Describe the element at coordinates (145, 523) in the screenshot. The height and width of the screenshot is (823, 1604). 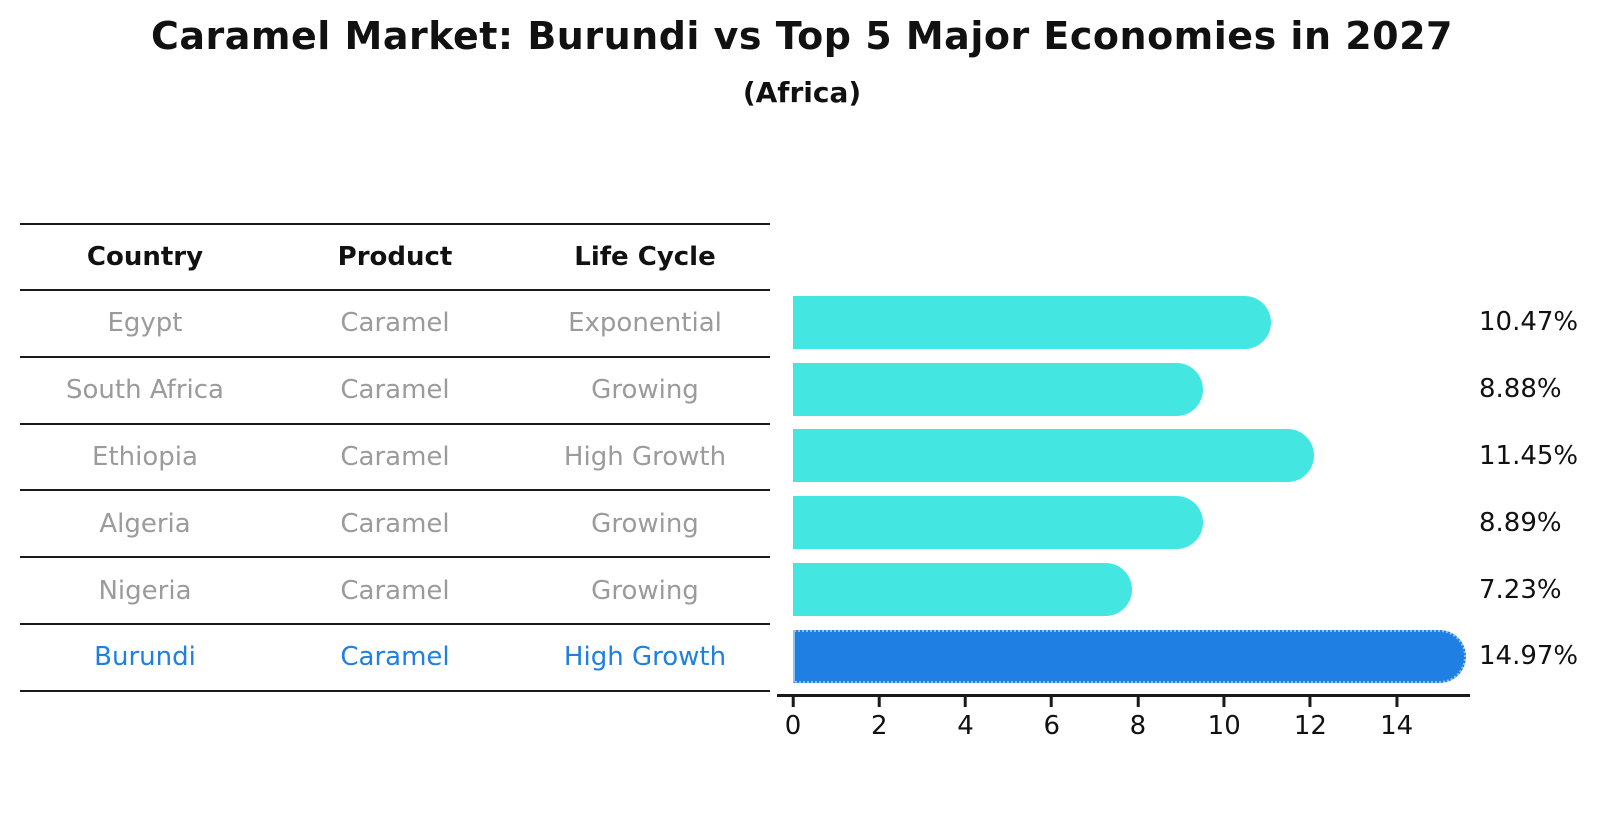
I see `table-cell-country: Algeria` at that location.